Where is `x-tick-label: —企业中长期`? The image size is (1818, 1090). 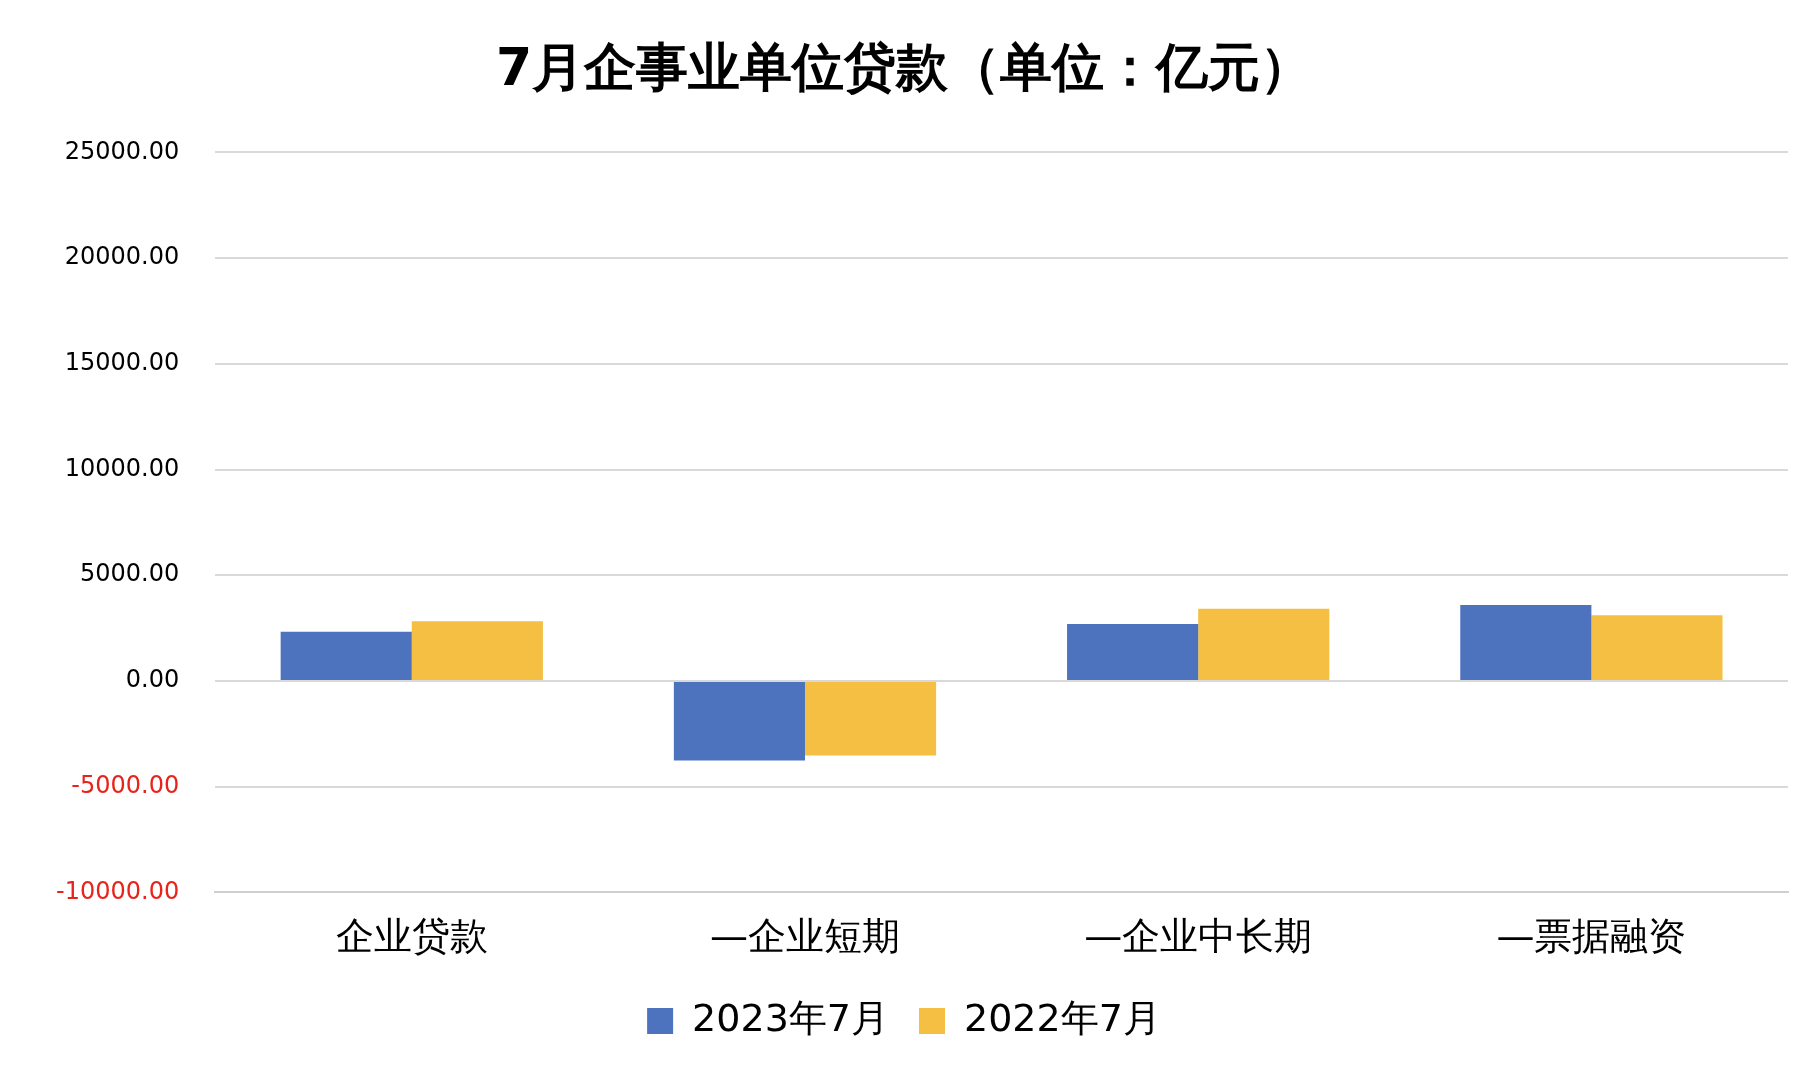 x-tick-label: —企业中长期 is located at coordinates (1198, 936).